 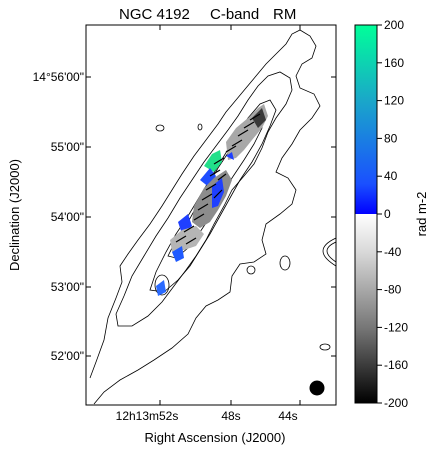 I want to click on colorbar-tick-label: 160, so click(x=394, y=63).